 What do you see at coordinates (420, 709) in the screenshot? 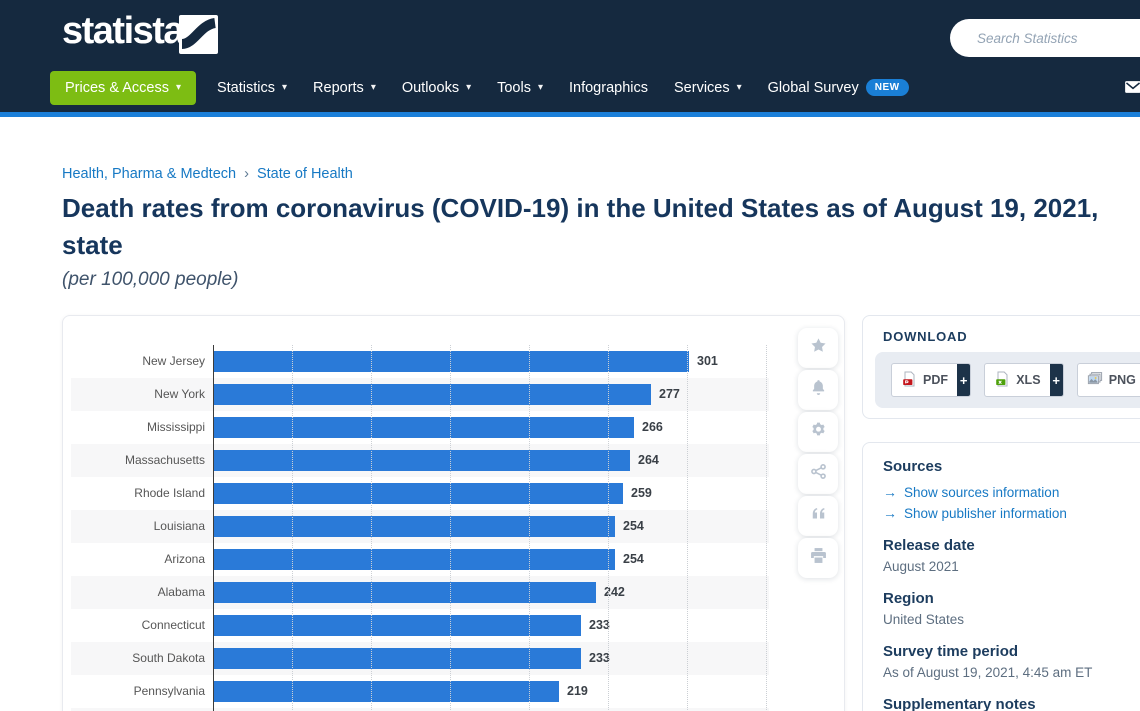
I see `chart-row-empty` at bounding box center [420, 709].